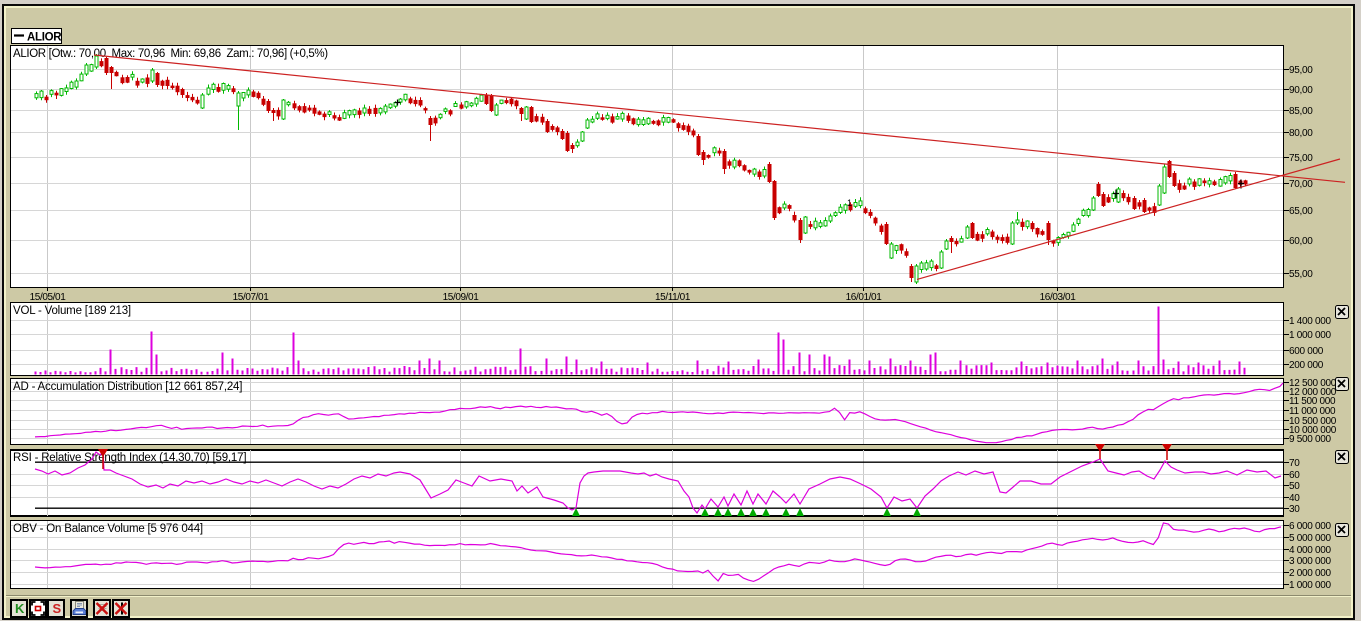  Describe the element at coordinates (1294, 486) in the screenshot. I see `svg-text: 50` at that location.